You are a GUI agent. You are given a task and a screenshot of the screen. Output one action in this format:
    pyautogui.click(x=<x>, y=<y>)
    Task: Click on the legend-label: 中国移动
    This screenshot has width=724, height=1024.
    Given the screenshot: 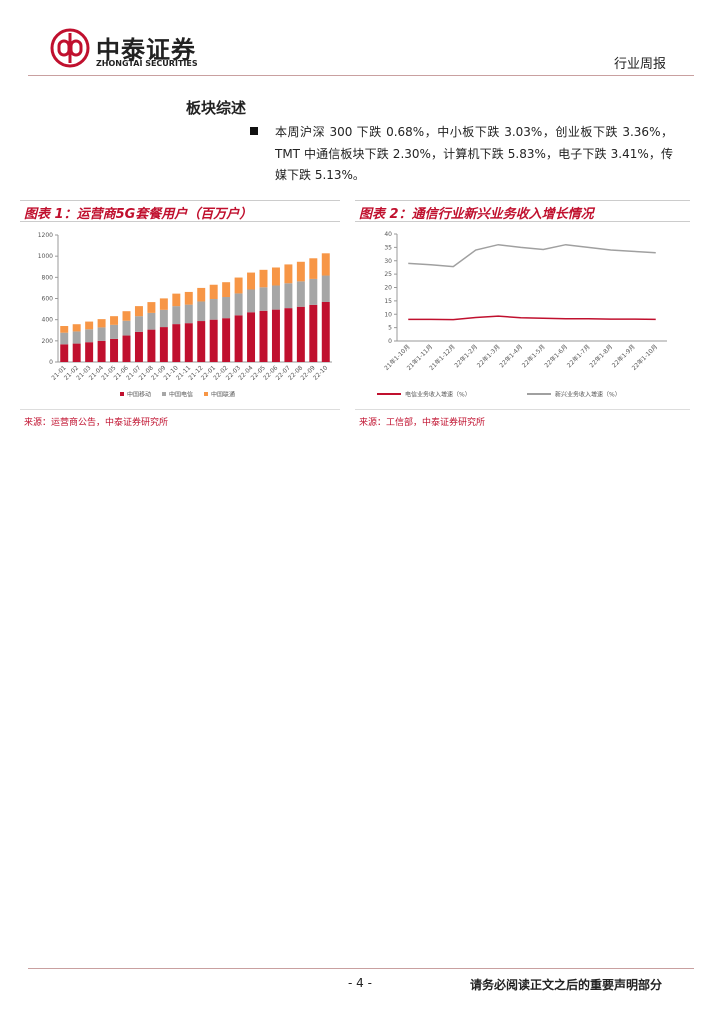 What is the action you would take?
    pyautogui.click(x=139, y=395)
    